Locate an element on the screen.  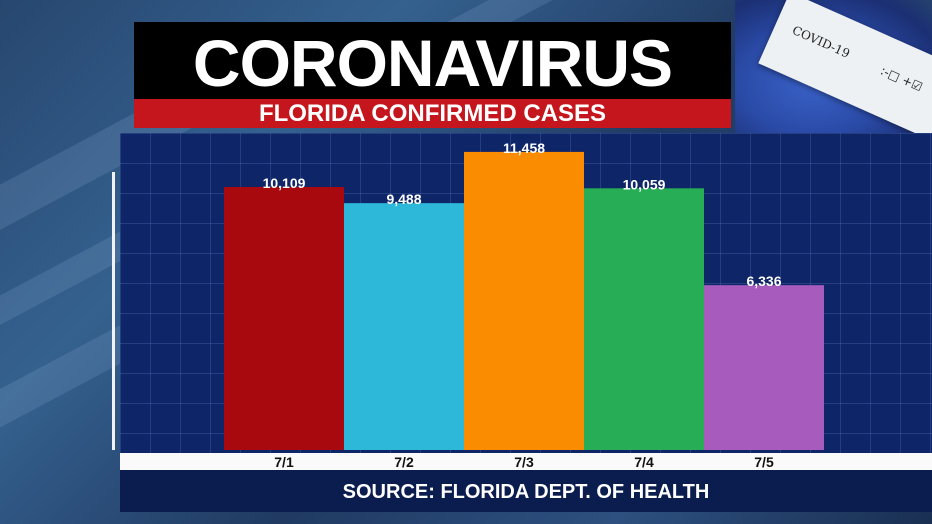
panel-edge is located at coordinates (113, 311).